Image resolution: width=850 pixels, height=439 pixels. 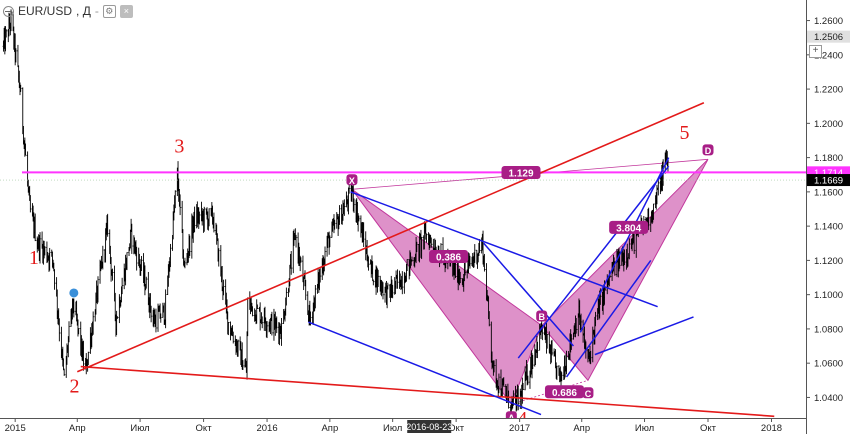 I want to click on price-axis-panel, so click(x=828, y=217).